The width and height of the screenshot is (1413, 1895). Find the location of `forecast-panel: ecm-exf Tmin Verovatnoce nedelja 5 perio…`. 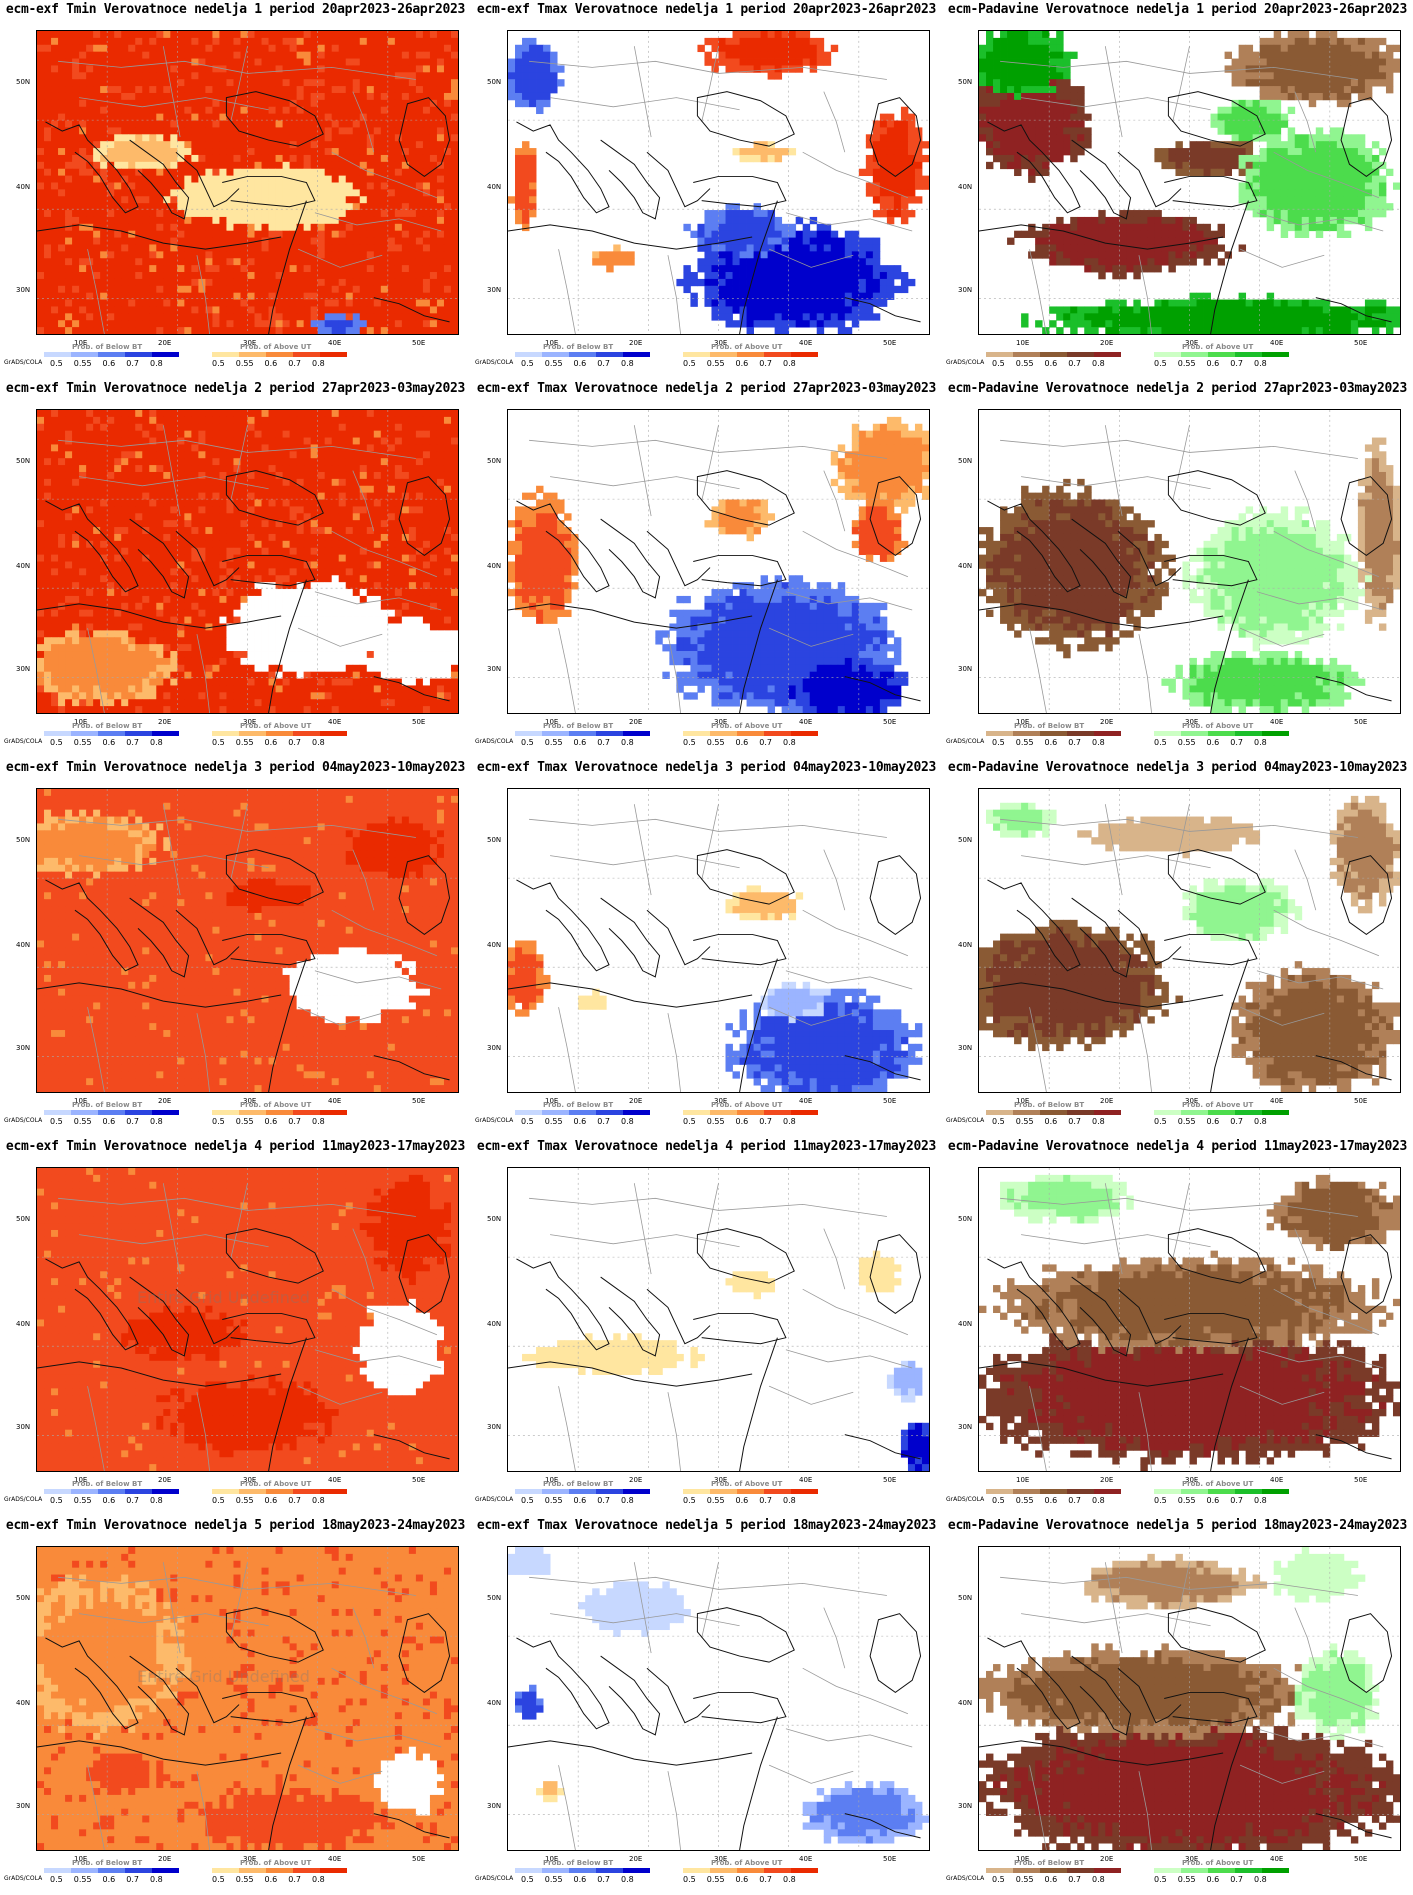

forecast-panel: ecm-exf Tmin Verovatnoce nedelja 5 perio… is located at coordinates (235, 1705).